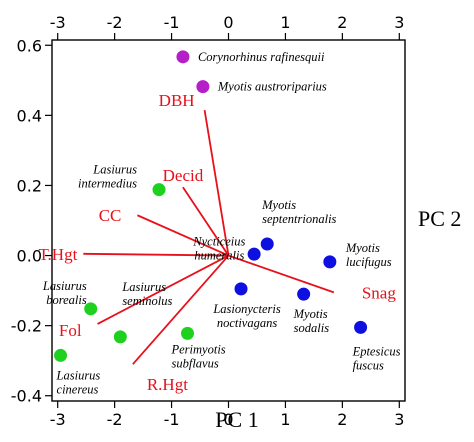  Describe the element at coordinates (399, 22) in the screenshot. I see `top-tick-label: 3` at that location.